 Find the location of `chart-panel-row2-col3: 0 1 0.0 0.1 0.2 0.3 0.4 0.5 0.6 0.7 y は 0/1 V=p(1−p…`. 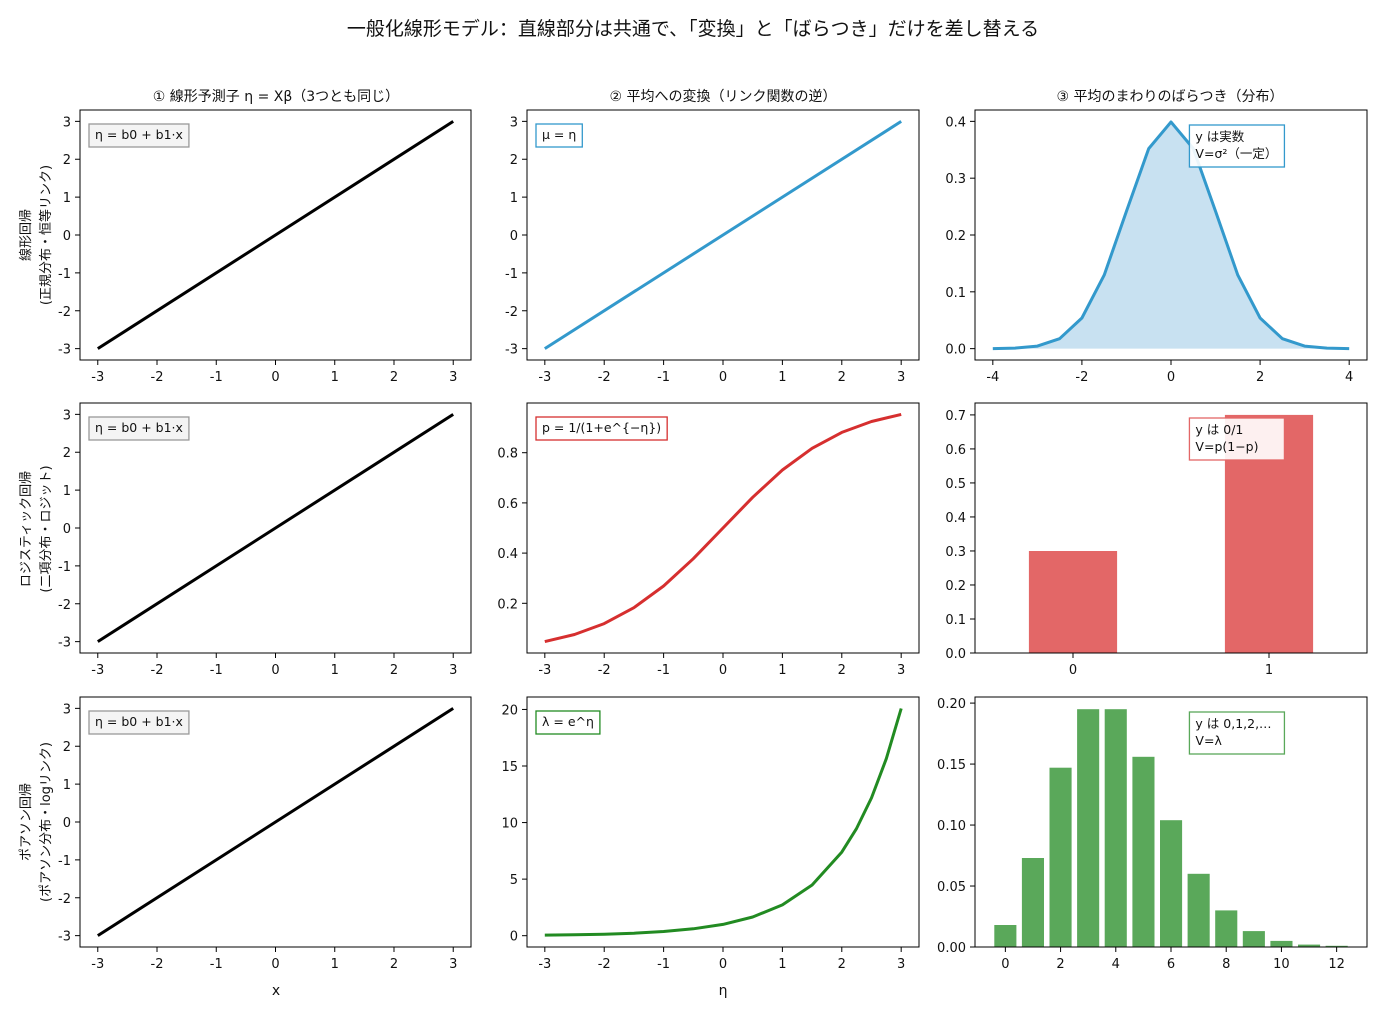

chart-panel-row2-col3: 0 1 0.0 0.1 0.2 0.3 0.4 0.5 0.6 0.7 y は 0/1 V=p(1−p… is located at coordinates (1156, 540).